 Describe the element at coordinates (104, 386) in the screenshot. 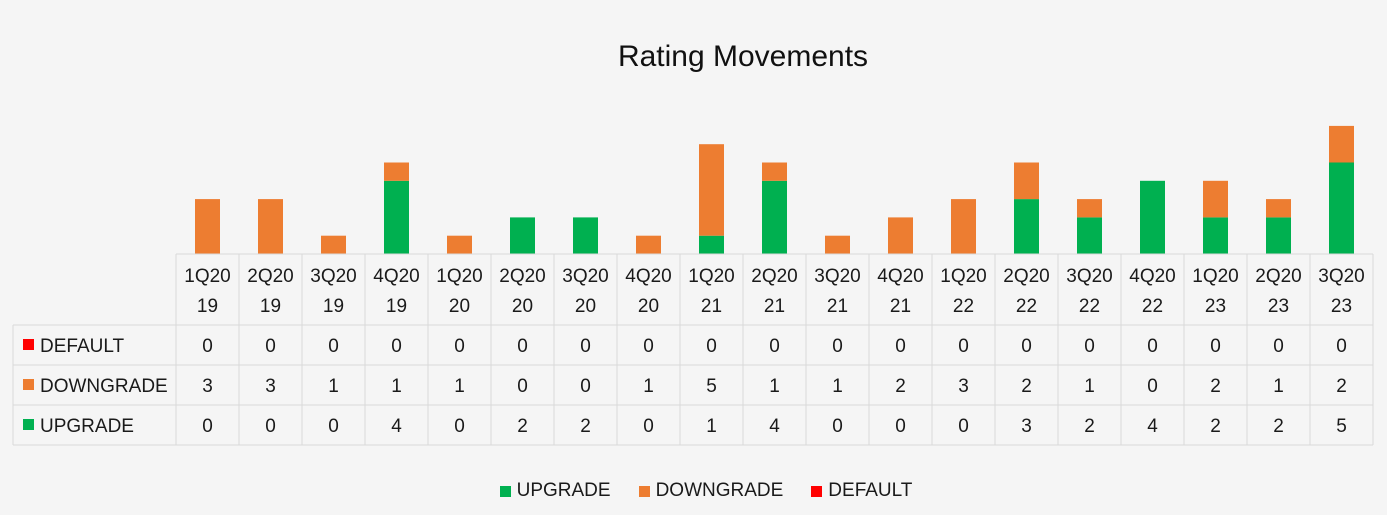

I see `row-label-downgrade: DOWNGRADE` at that location.